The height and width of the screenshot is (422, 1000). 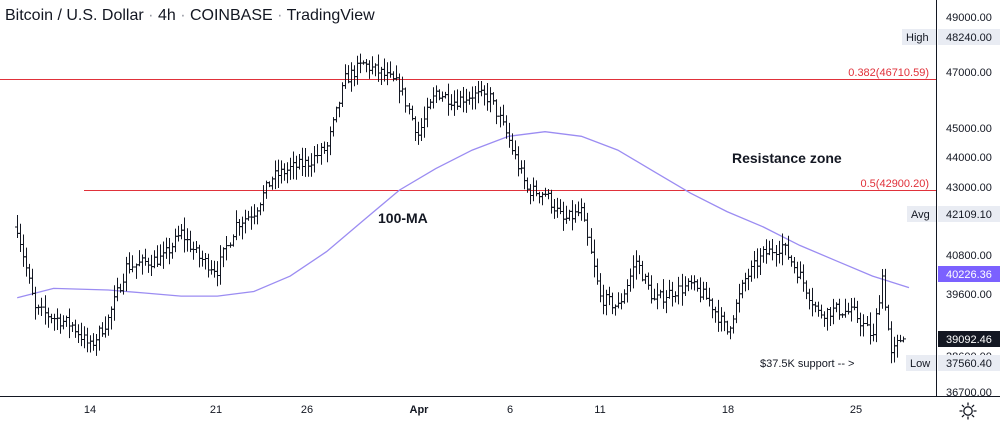 I want to click on price-tick: 49000.00, so click(x=969, y=18).